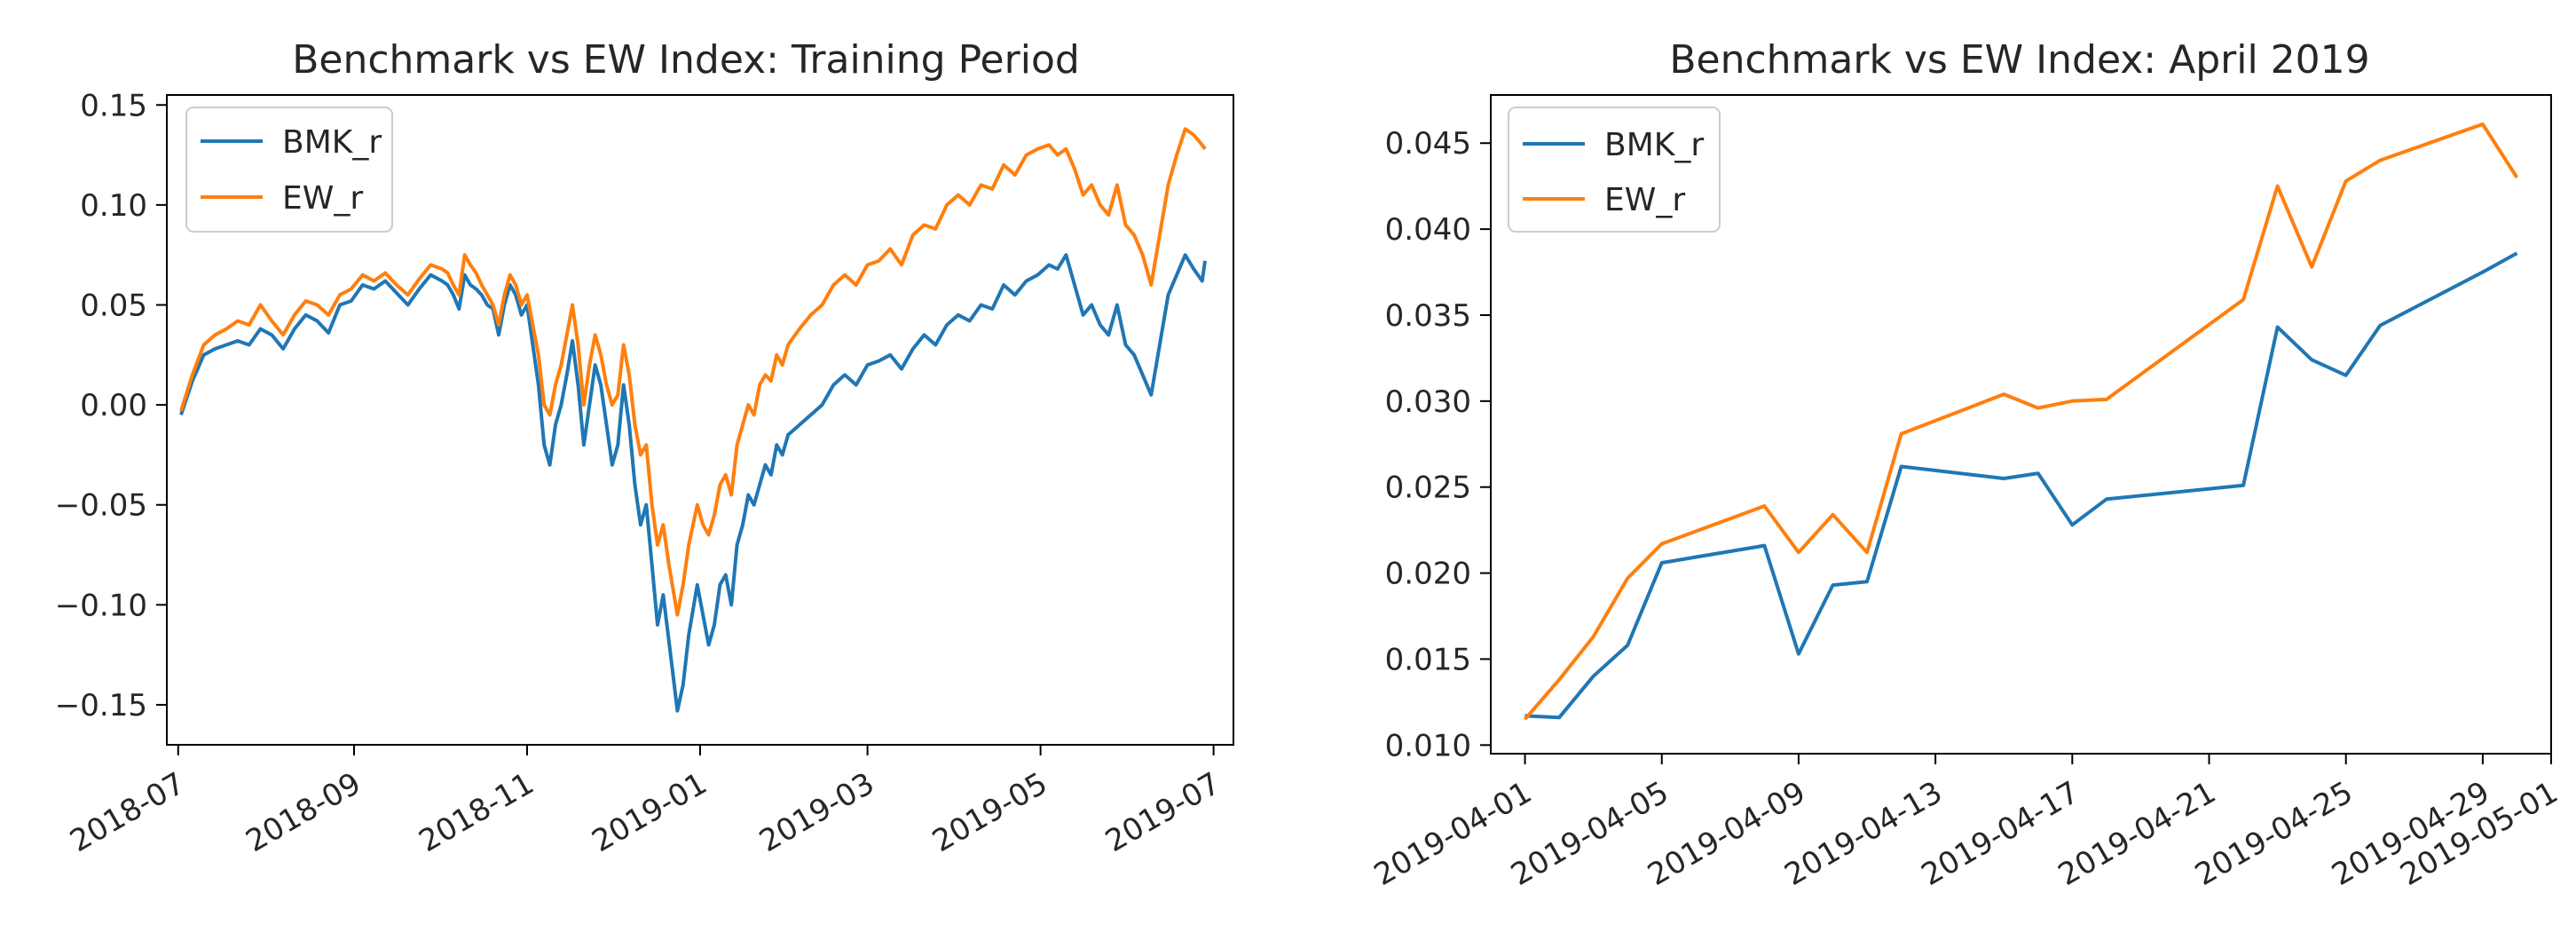  What do you see at coordinates (113, 305) in the screenshot?
I see `y-tick-label: 0.05` at bounding box center [113, 305].